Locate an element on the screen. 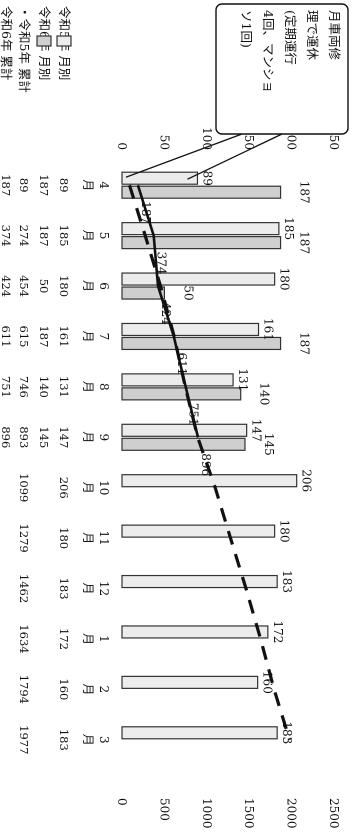 The image size is (352, 832). table-cell: 893 is located at coordinates (24, 437).